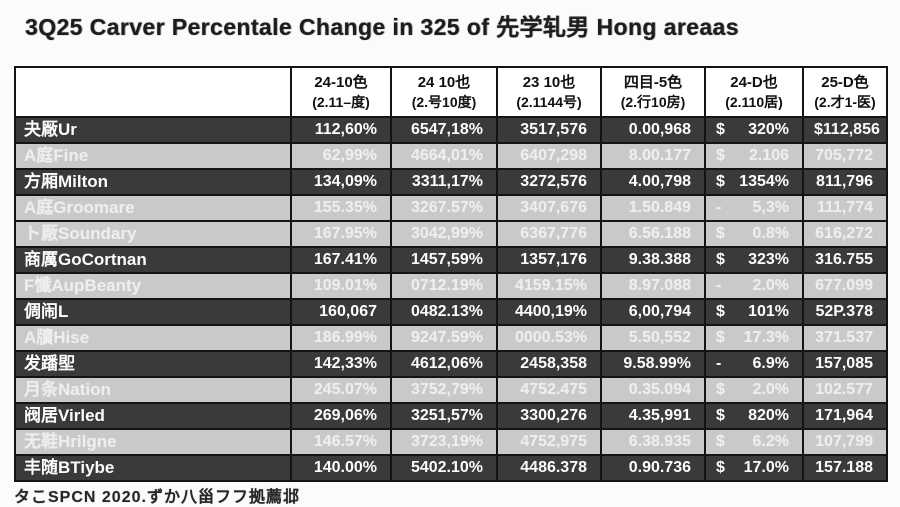 This screenshot has height=507, width=900. Describe the element at coordinates (341, 390) in the screenshot. I see `cell-value: 245.07%` at that location.